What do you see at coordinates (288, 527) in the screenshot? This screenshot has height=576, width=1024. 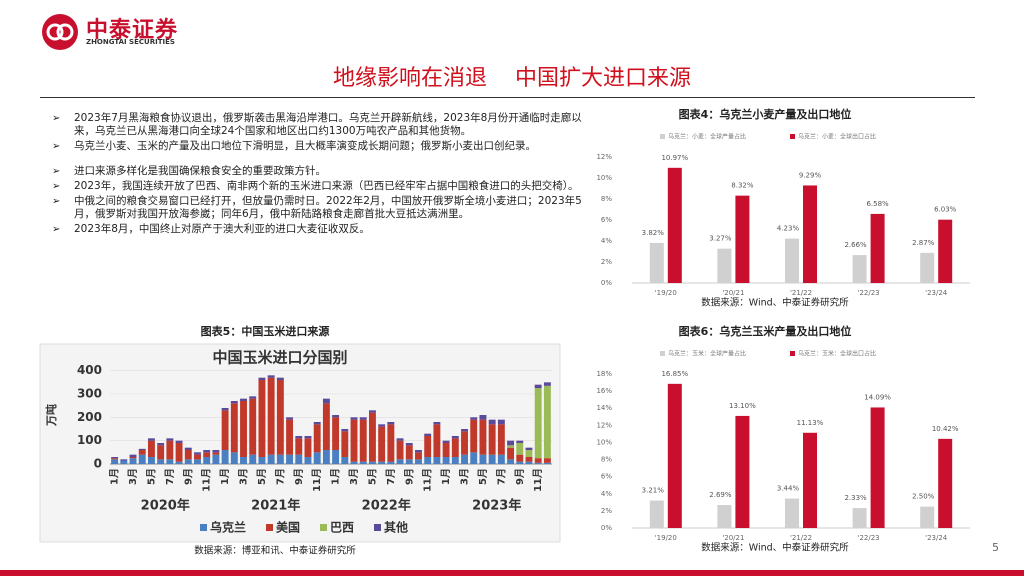 I see `legend-label: 美国` at bounding box center [288, 527].